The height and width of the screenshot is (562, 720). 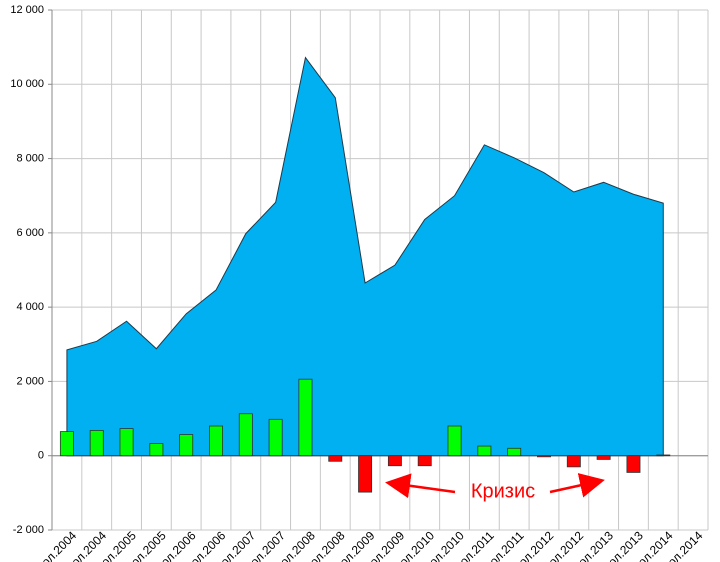 What do you see at coordinates (30, 381) in the screenshot?
I see `y-tick-label: 2 000` at bounding box center [30, 381].